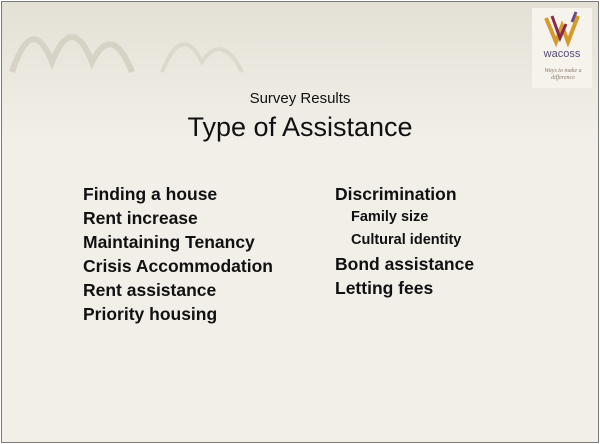  Describe the element at coordinates (300, 98) in the screenshot. I see `subtitle: Survey Results` at that location.